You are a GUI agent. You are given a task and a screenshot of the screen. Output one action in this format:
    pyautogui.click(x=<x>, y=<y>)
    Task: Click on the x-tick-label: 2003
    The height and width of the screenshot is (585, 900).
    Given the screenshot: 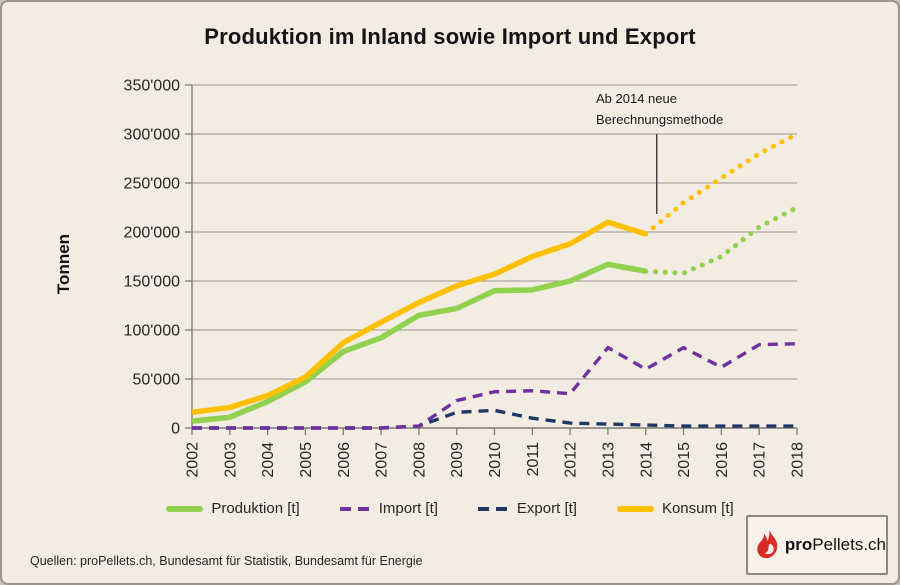 What is the action you would take?
    pyautogui.click(x=230, y=460)
    